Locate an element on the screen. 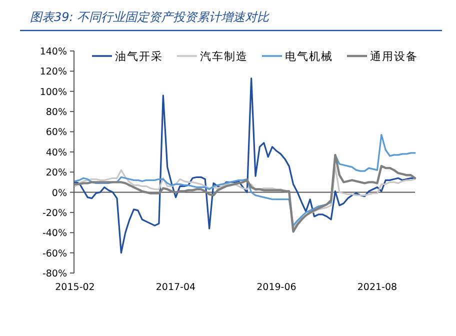  y-tick-label: 80% is located at coordinates (56, 112).